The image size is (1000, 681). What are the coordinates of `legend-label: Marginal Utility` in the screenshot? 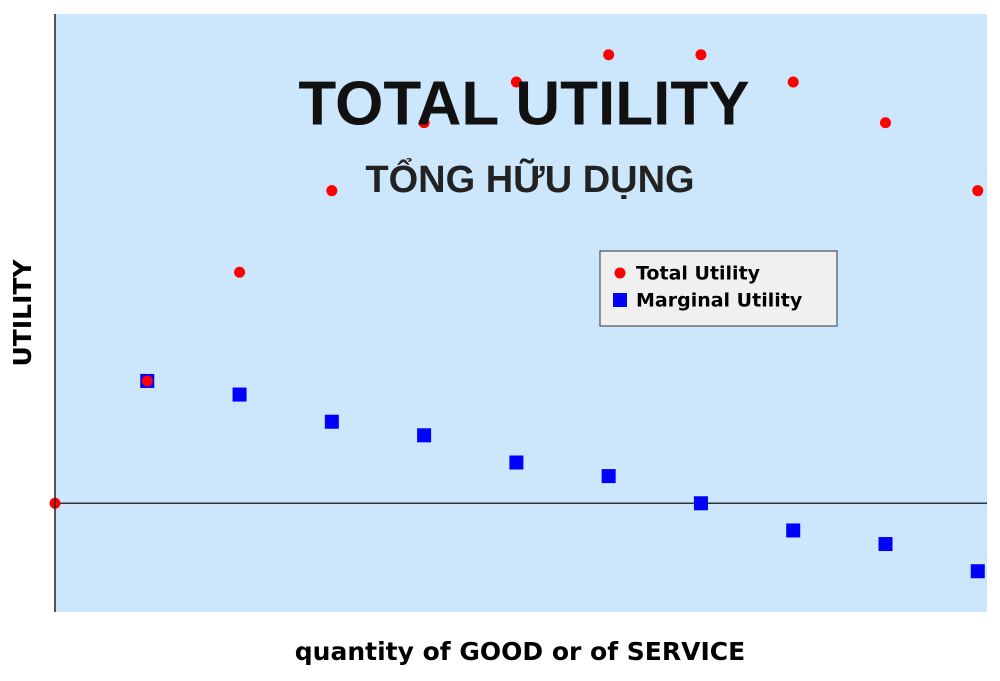 It's located at (719, 301).